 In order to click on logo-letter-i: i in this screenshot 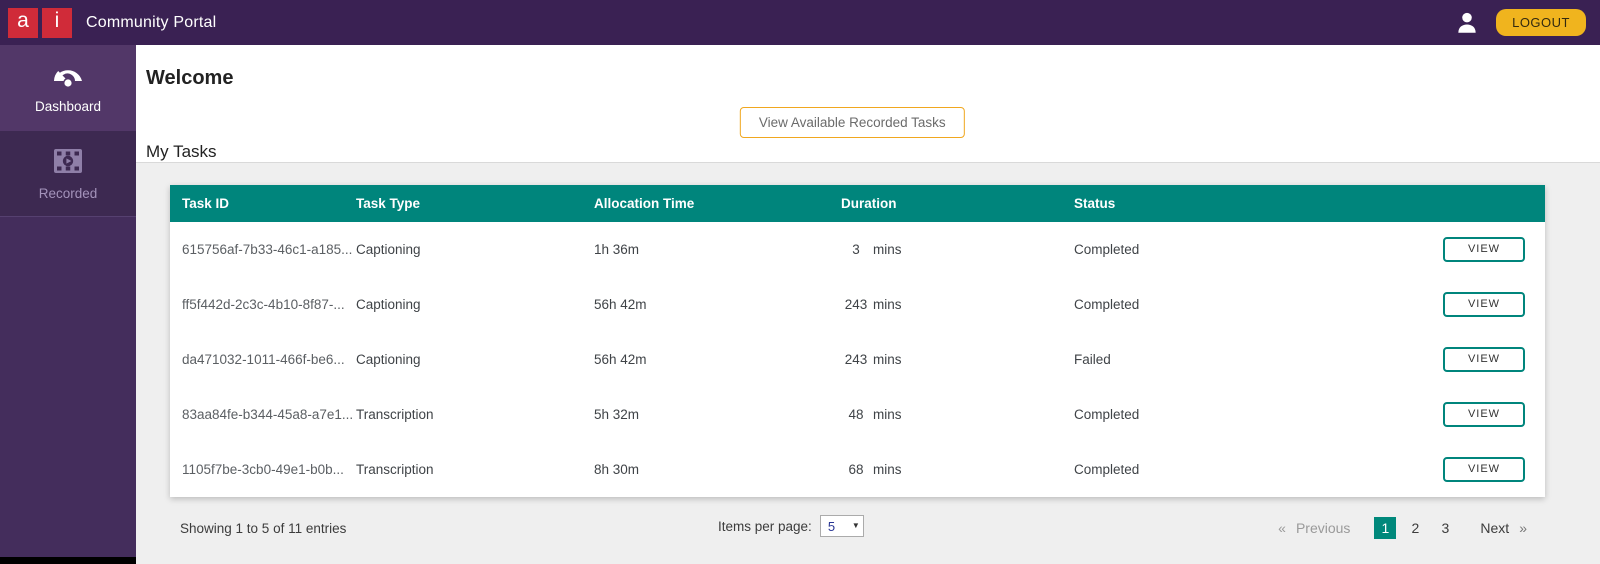, I will do `click(57, 22)`.